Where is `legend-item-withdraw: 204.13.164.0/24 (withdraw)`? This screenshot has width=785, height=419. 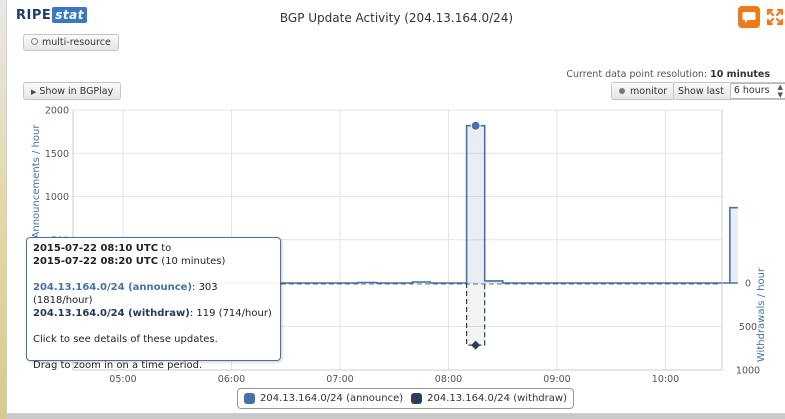
legend-item-withdraw: 204.13.164.0/24 (withdraw) is located at coordinates (489, 398).